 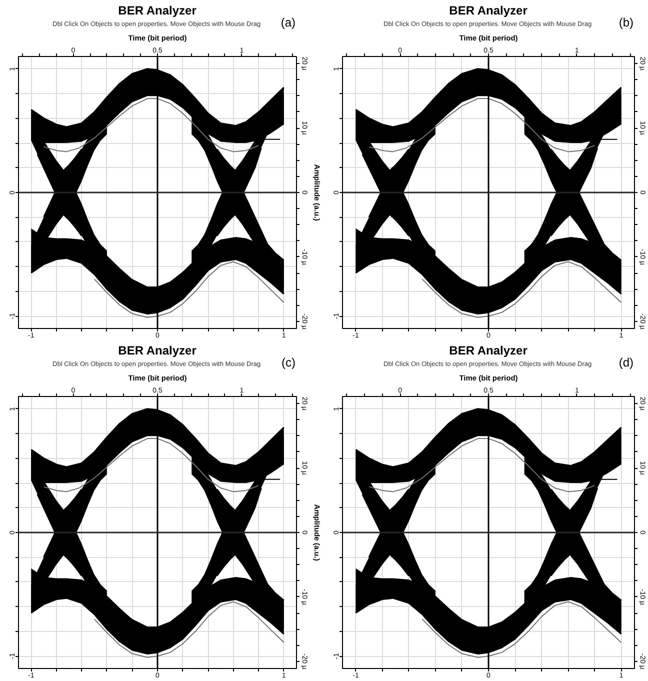 I want to click on text: (c), so click(x=289, y=363).